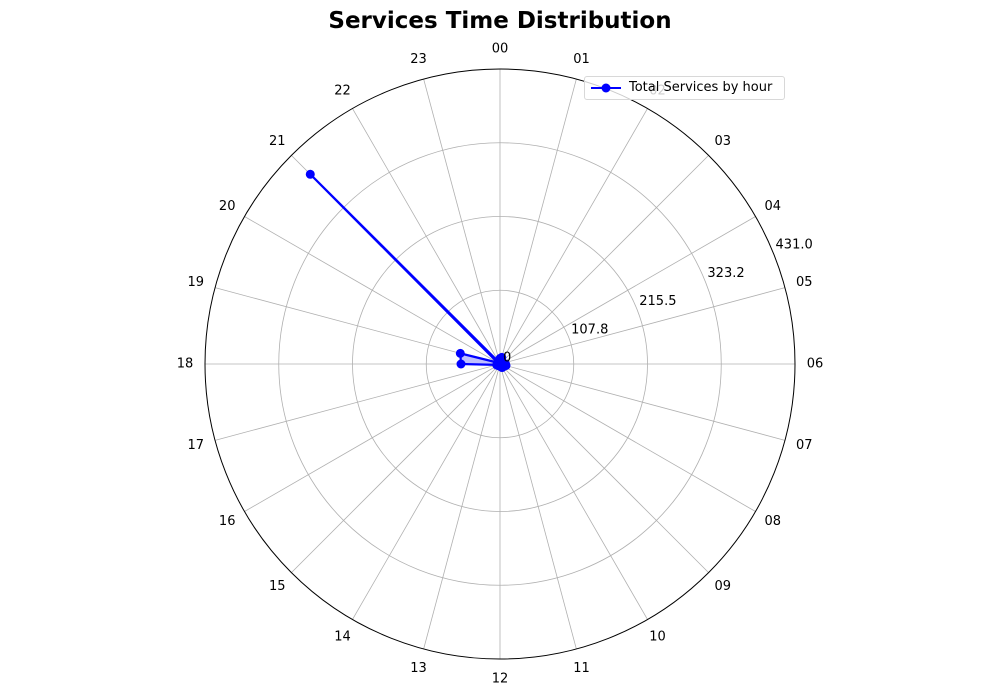 Image resolution: width=1000 pixels, height=700 pixels. I want to click on angular-tick-label: 12, so click(500, 679).